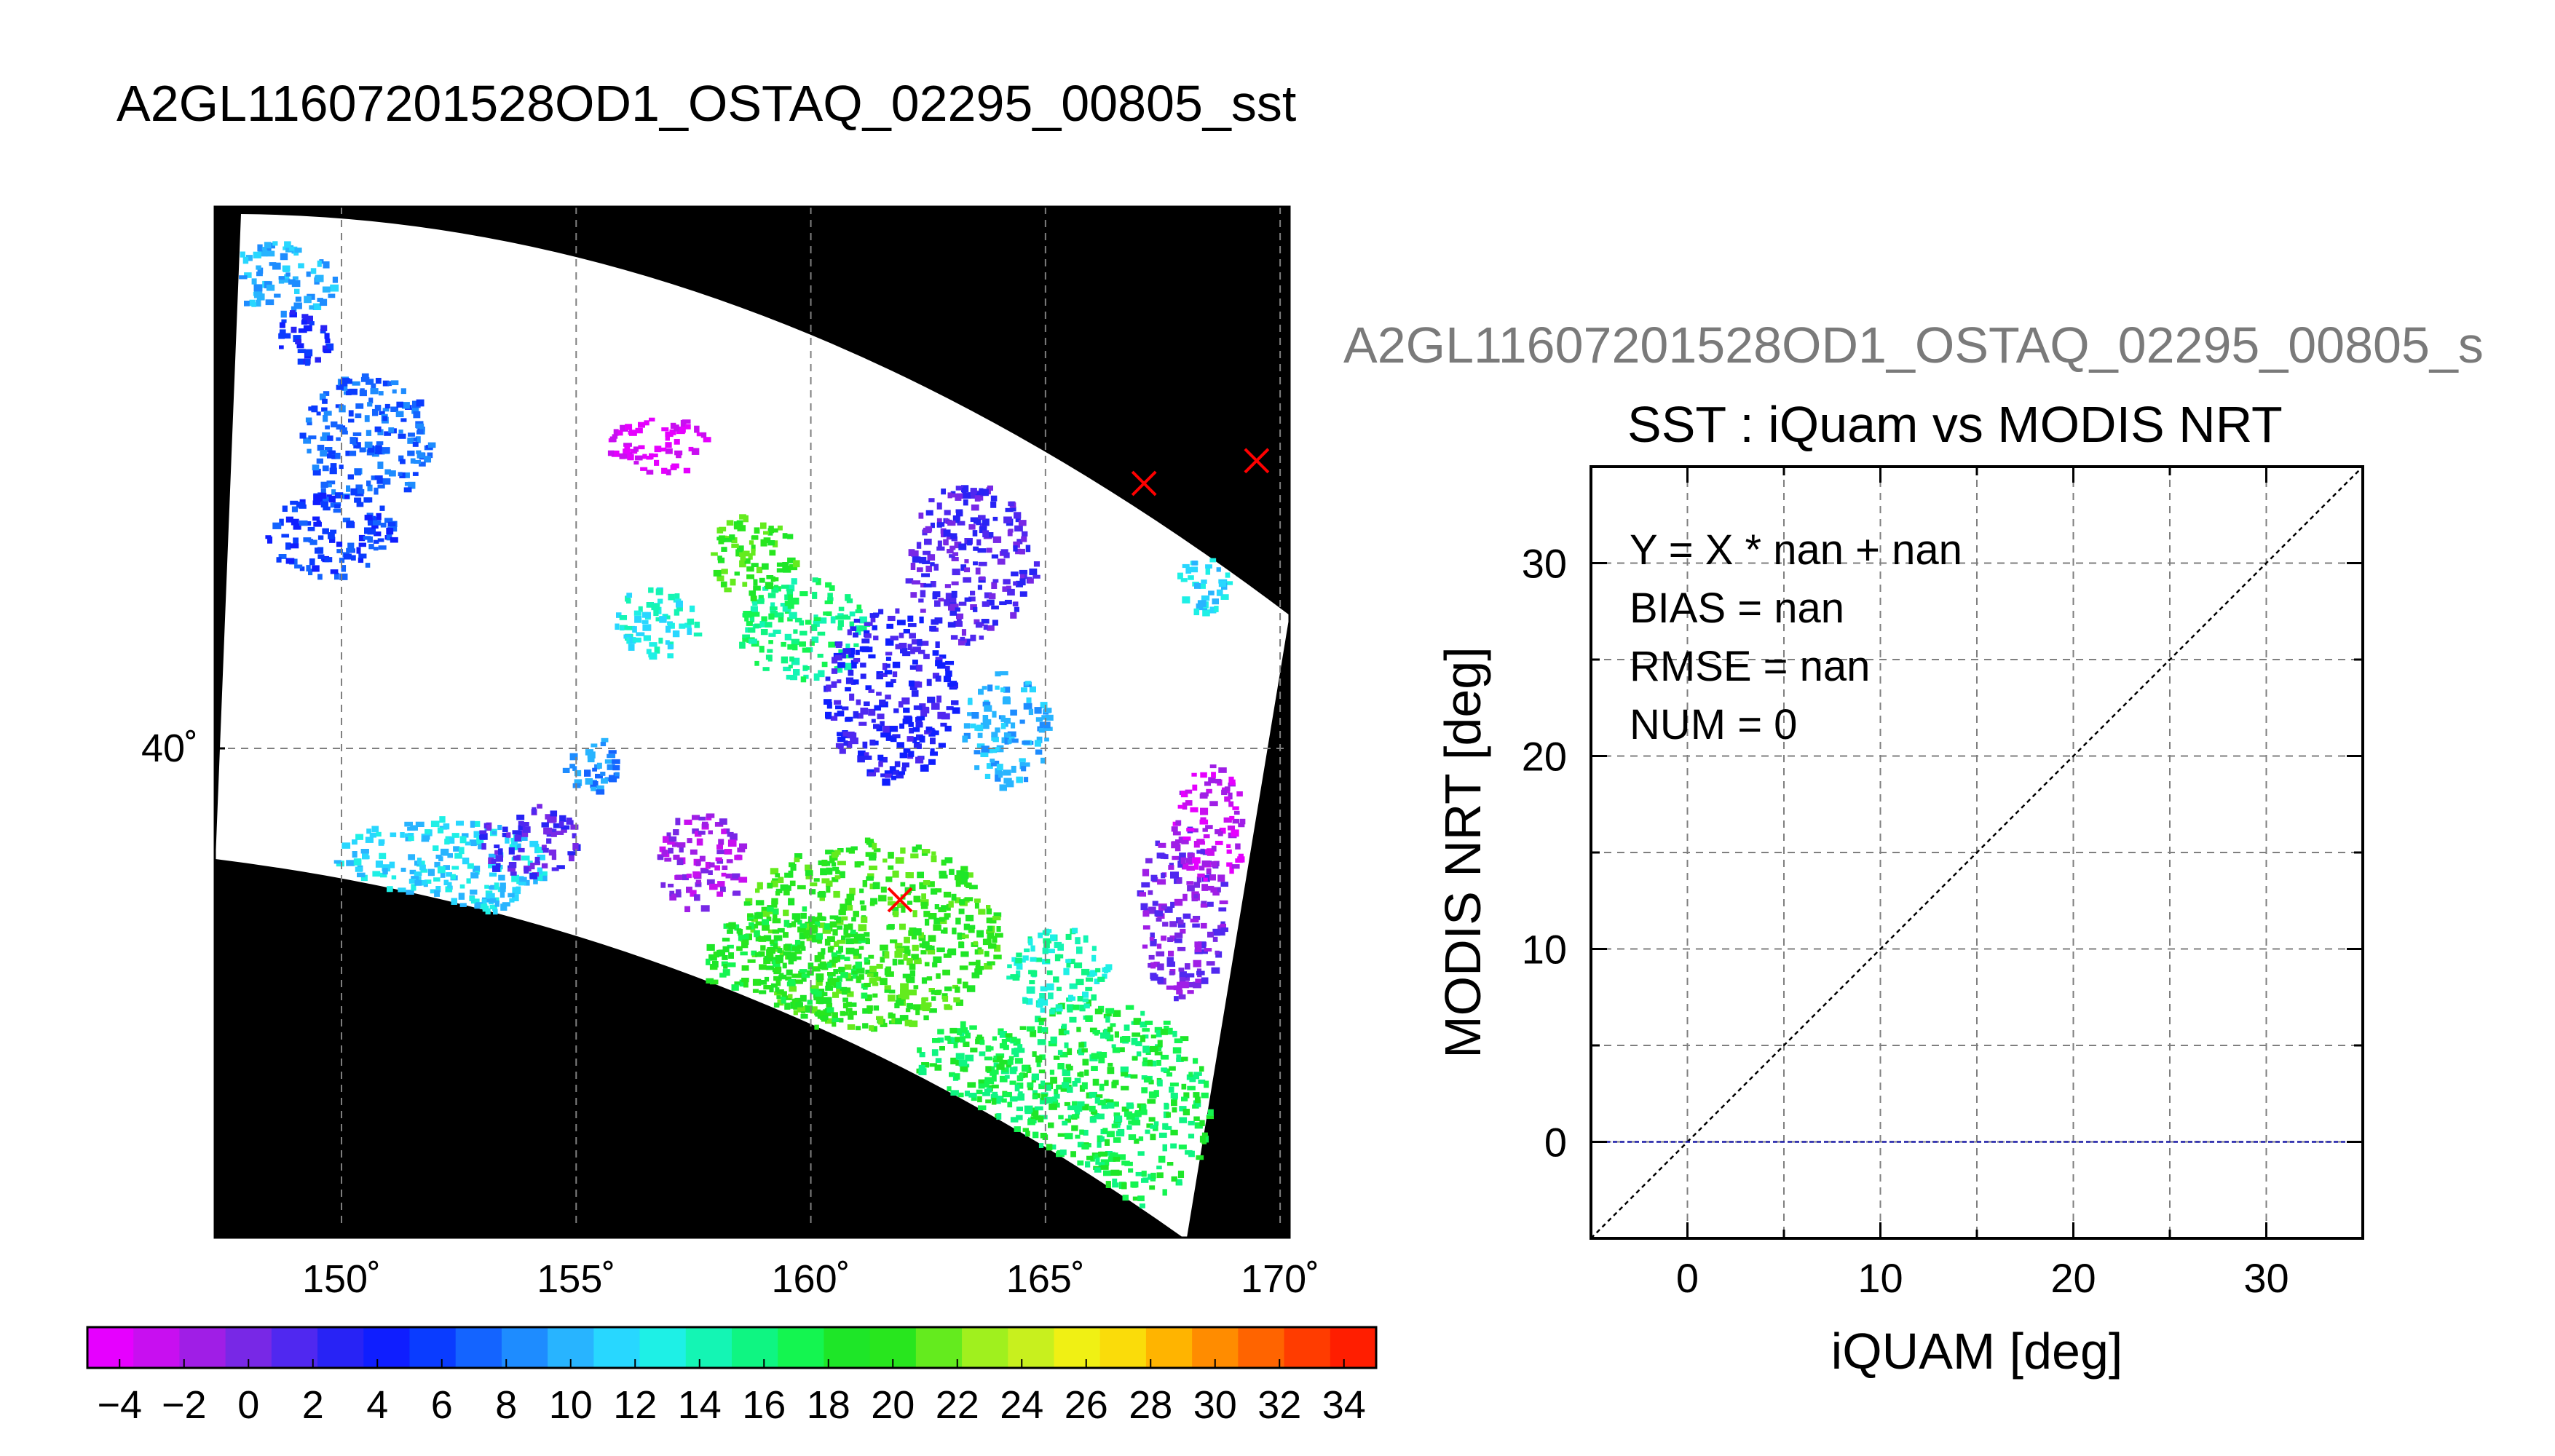 The width and height of the screenshot is (2555, 1456). I want to click on colorbar-swatch, so click(939, 1347).